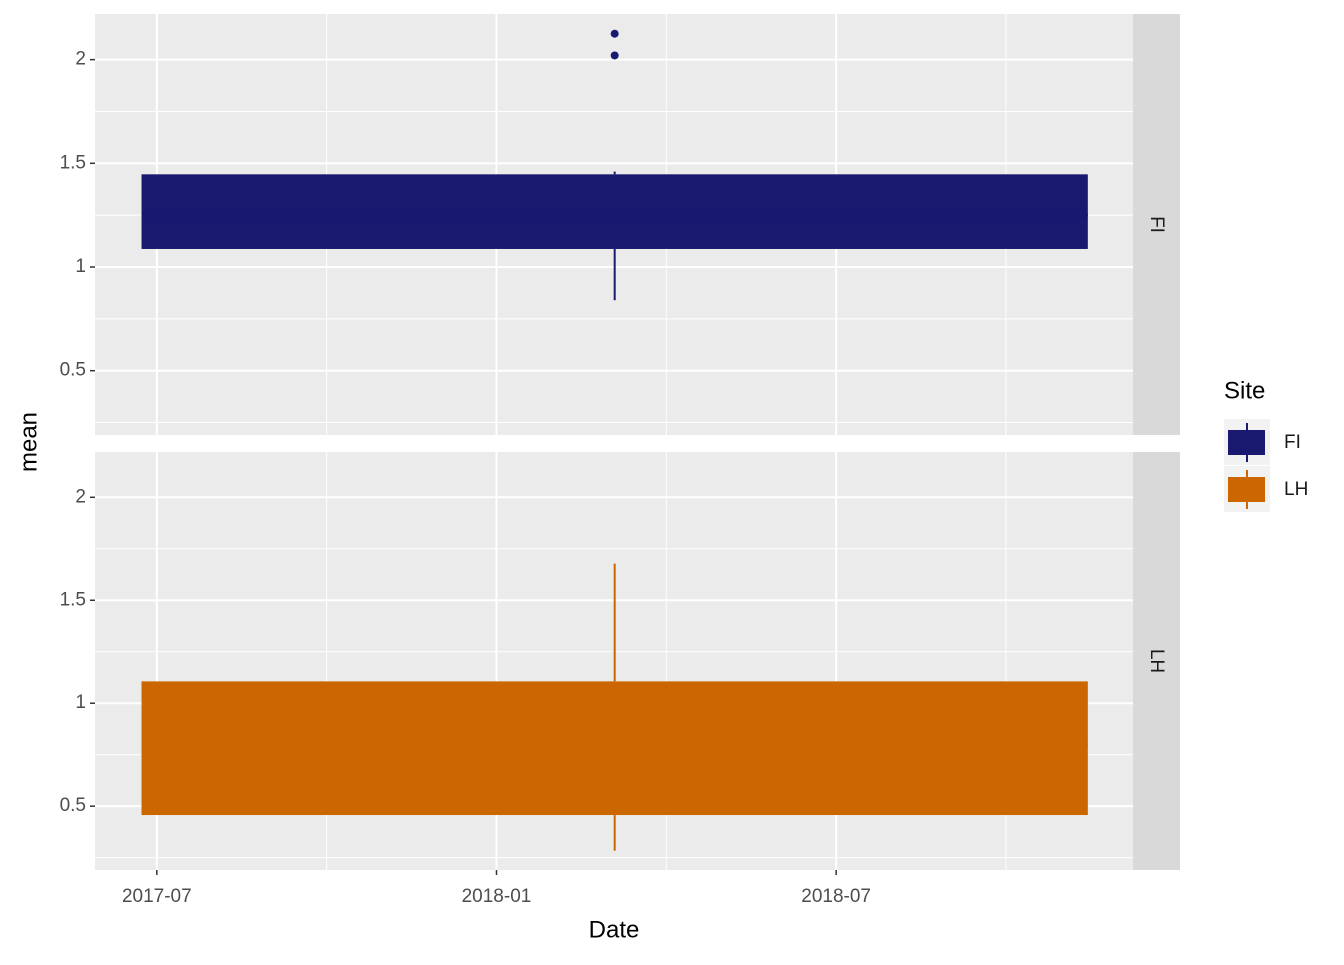 The height and width of the screenshot is (965, 1344). What do you see at coordinates (157, 896) in the screenshot?
I see `x-tick-label: 2017-07` at bounding box center [157, 896].